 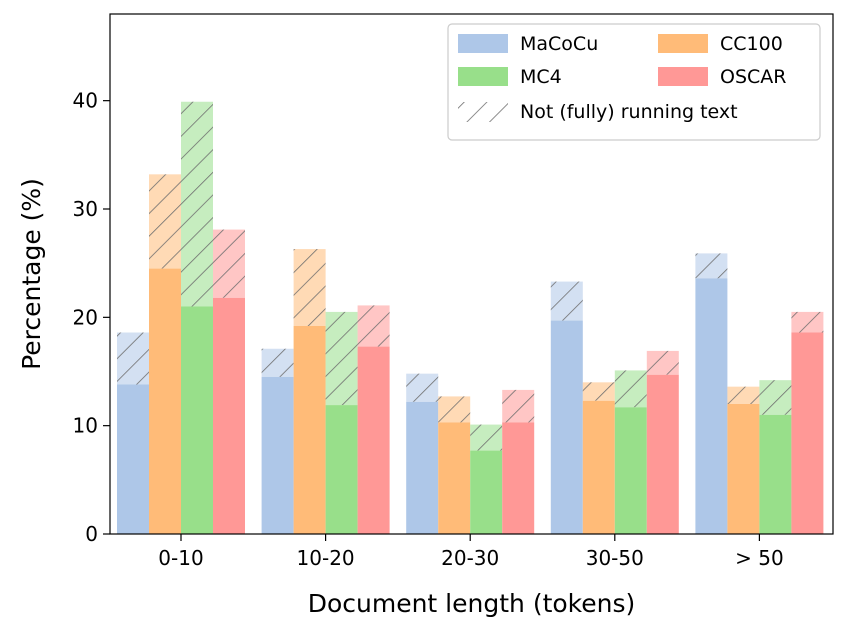 I want to click on legend-label-macocu: MaCoCu, so click(x=559, y=44).